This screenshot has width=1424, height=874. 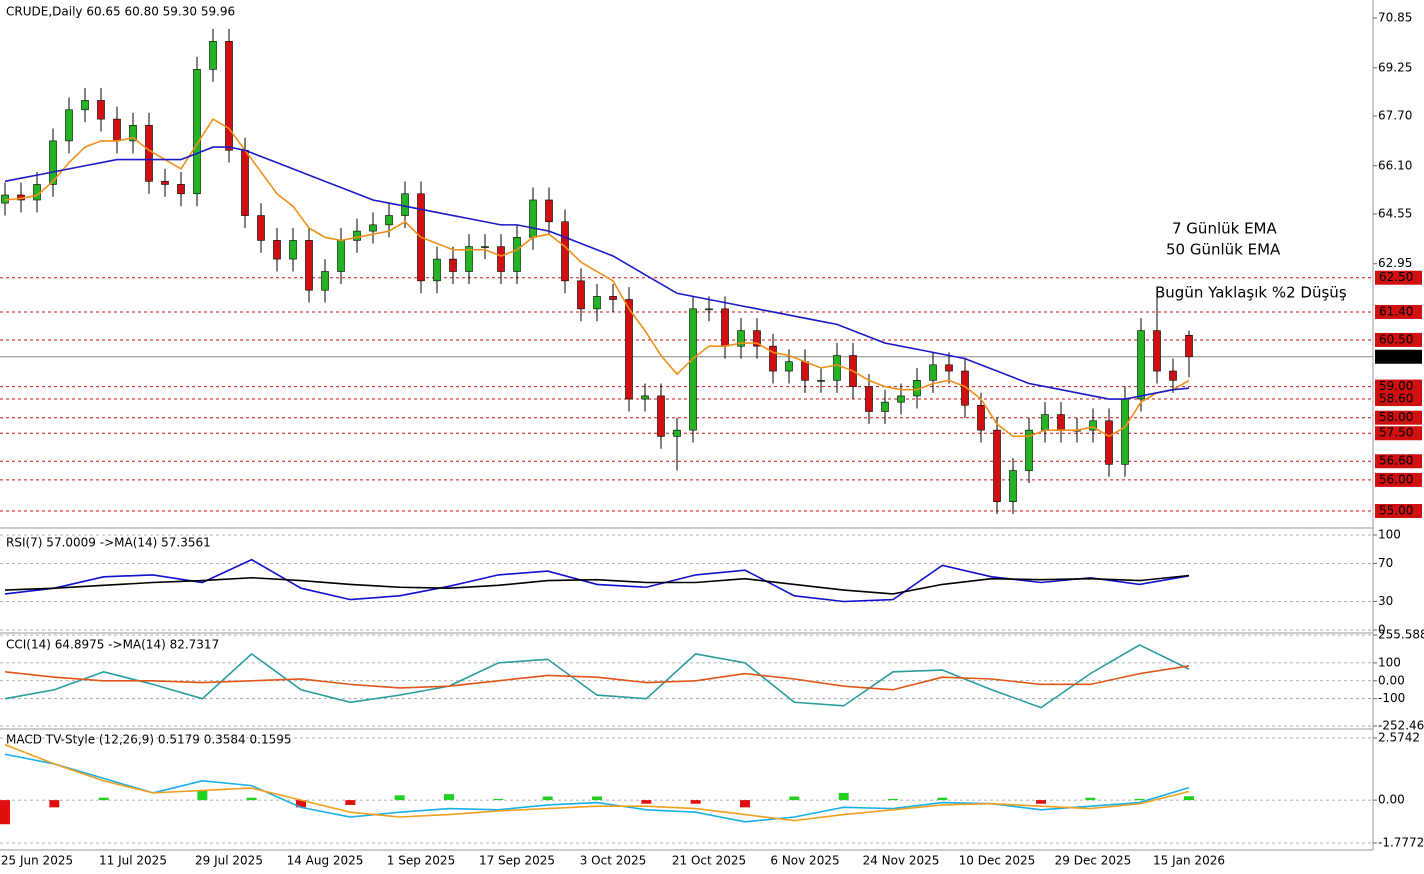 I want to click on x-tick-label: 21 Oct 2025, so click(x=709, y=861).